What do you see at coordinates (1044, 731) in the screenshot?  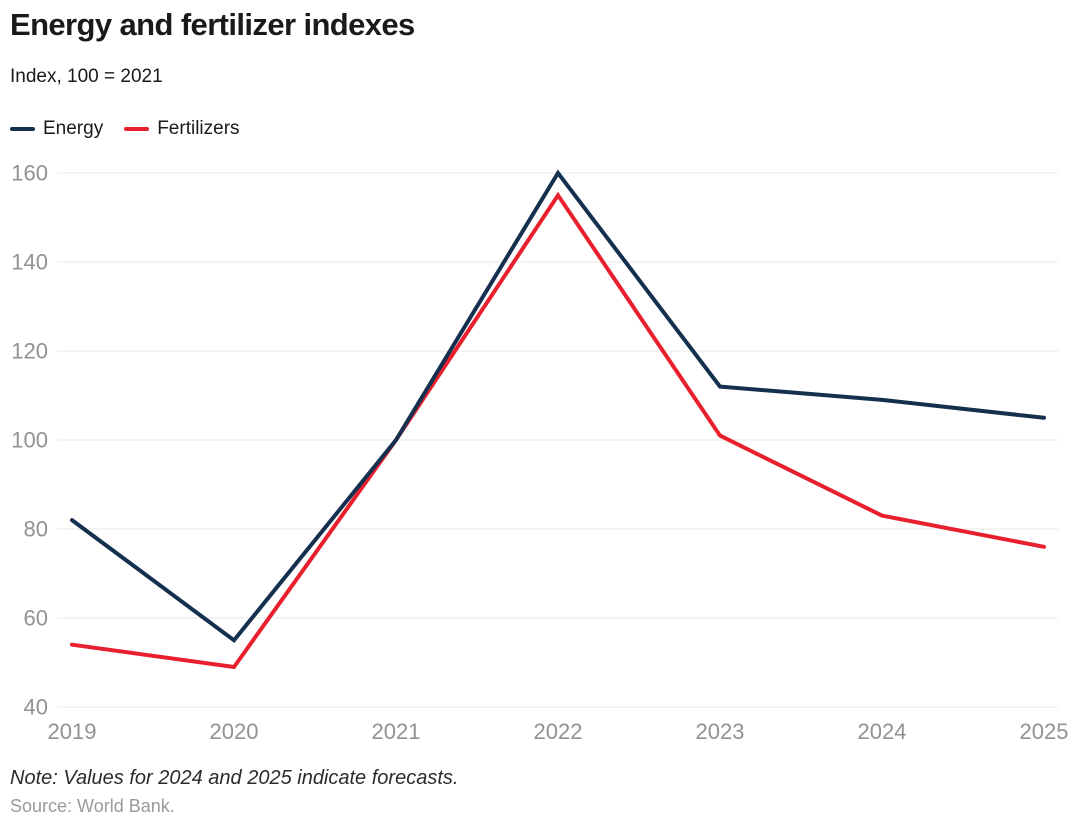 I see `x-tick-label: 2025` at bounding box center [1044, 731].